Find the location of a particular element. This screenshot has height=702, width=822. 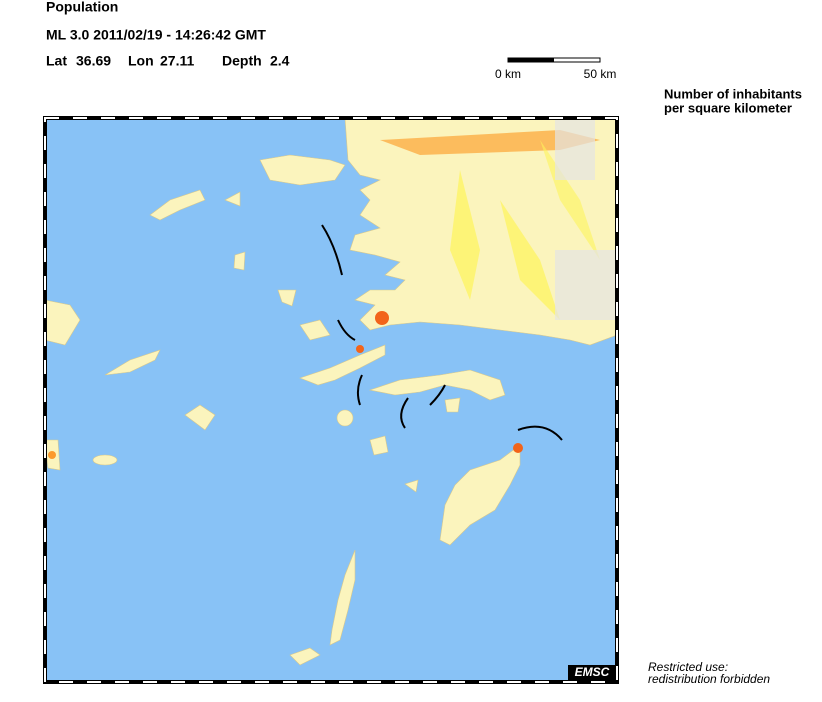

faults is located at coordinates (442, 332).